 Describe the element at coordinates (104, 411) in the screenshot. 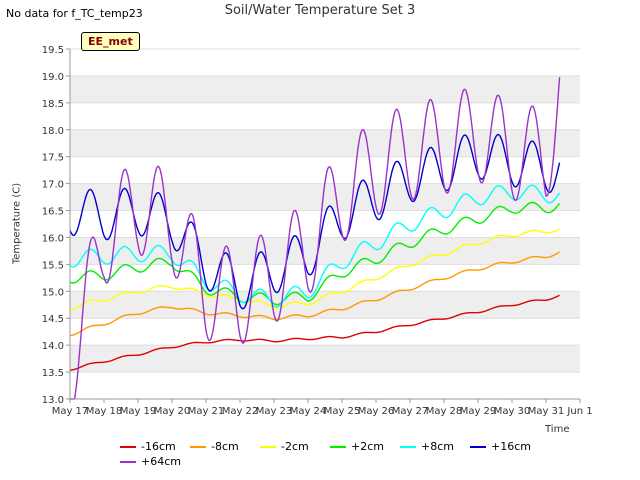

I see `x-tick-label: May 18` at that location.